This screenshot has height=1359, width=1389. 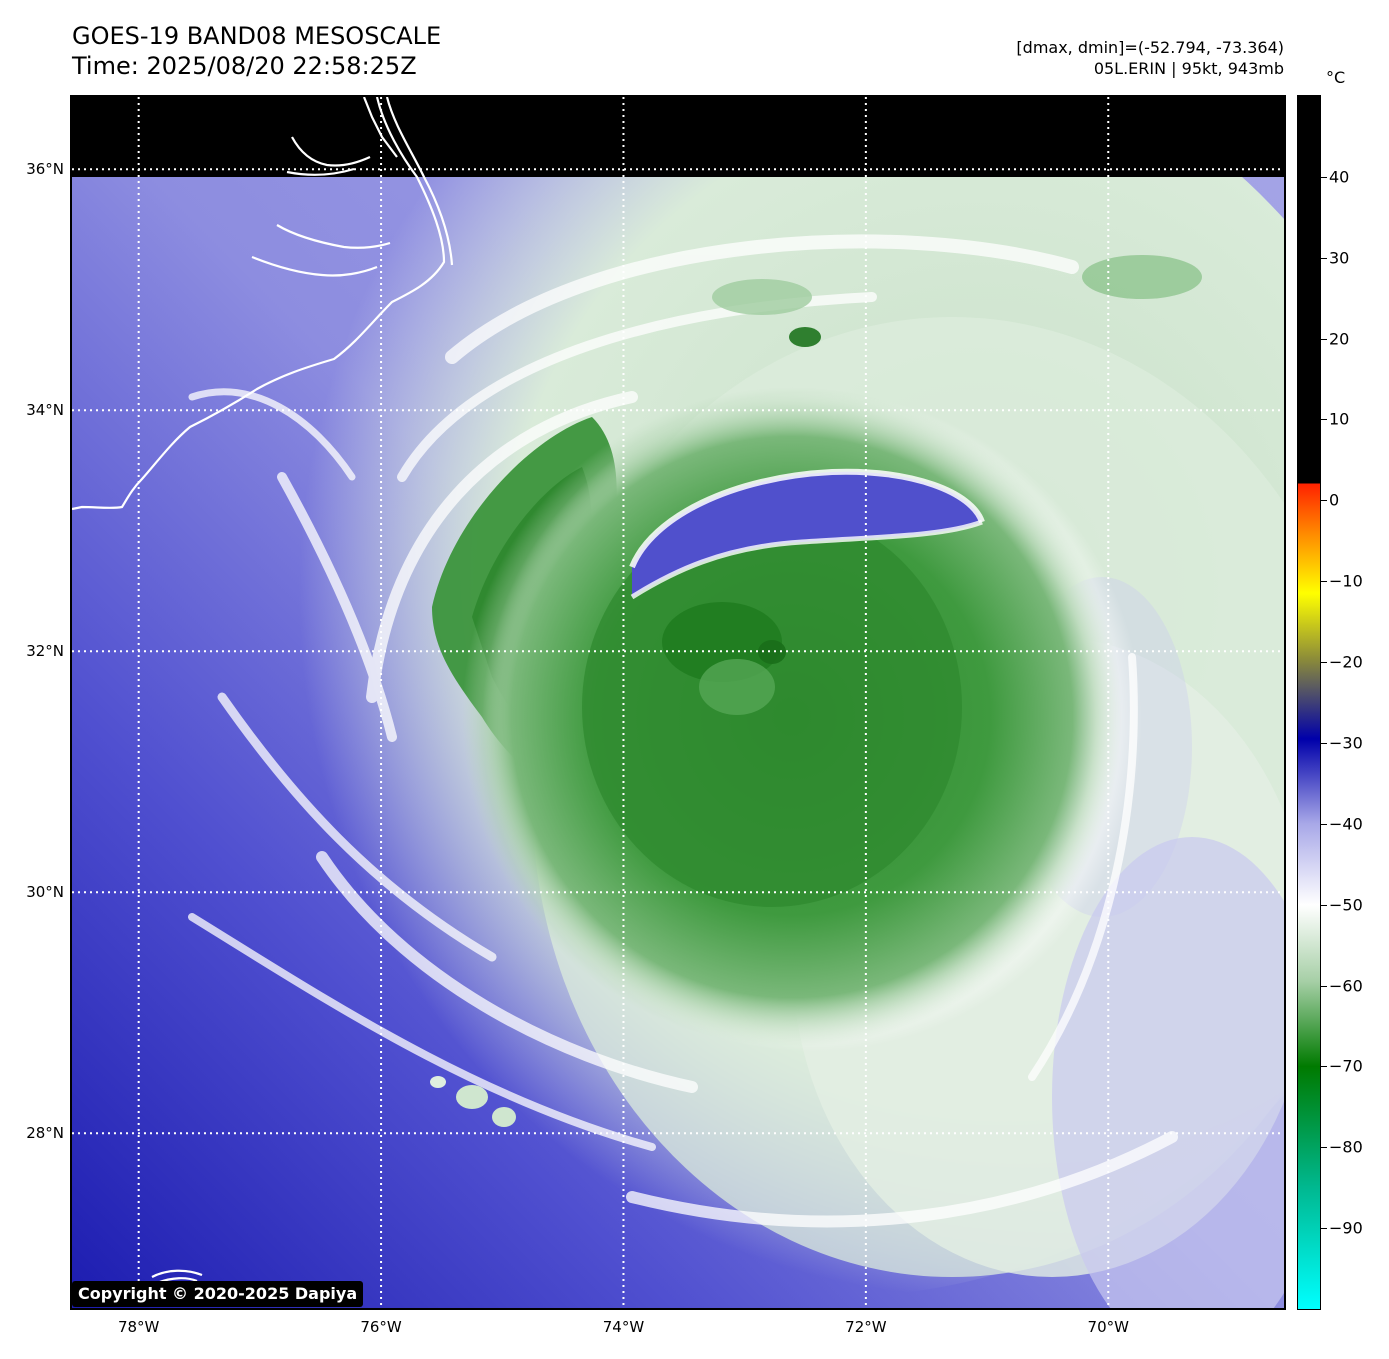 What do you see at coordinates (45, 169) in the screenshot?
I see `lat-label-36n: 36°N` at bounding box center [45, 169].